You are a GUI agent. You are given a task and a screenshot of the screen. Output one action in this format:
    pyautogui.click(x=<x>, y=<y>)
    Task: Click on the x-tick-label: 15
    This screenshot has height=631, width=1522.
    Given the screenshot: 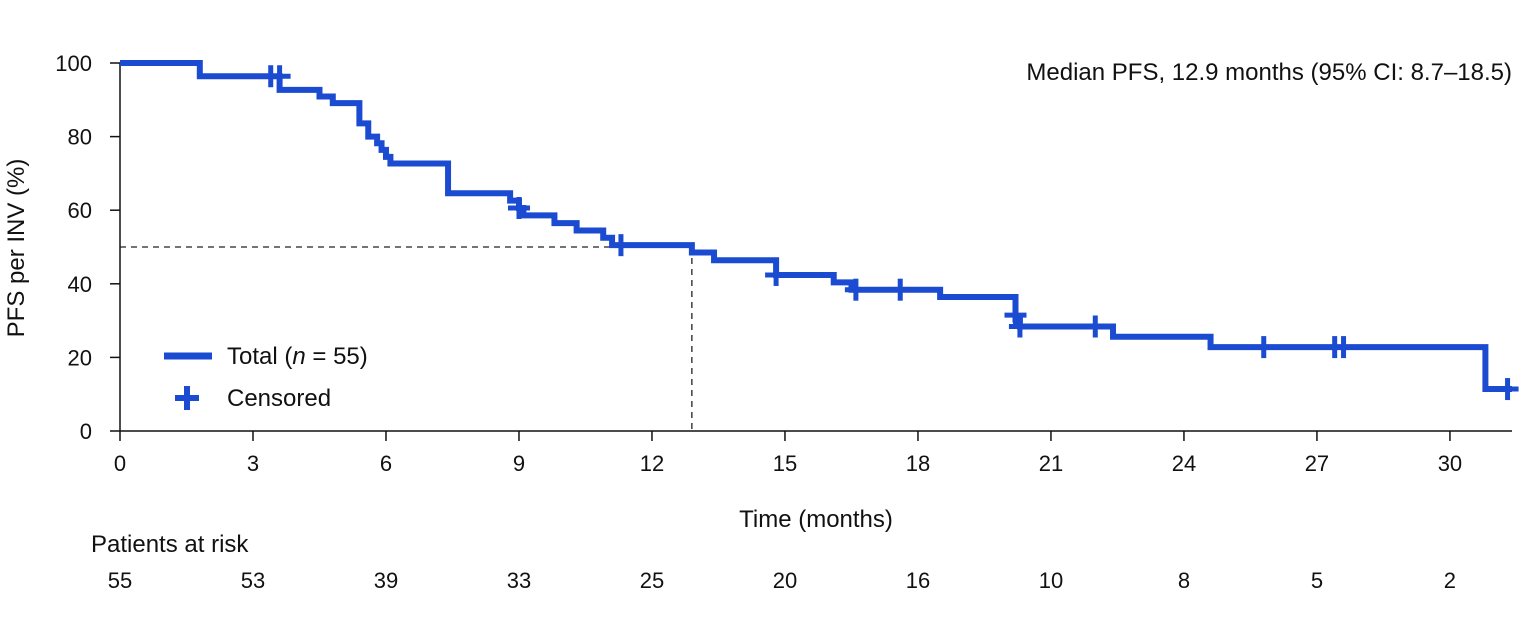 What is the action you would take?
    pyautogui.click(x=785, y=463)
    